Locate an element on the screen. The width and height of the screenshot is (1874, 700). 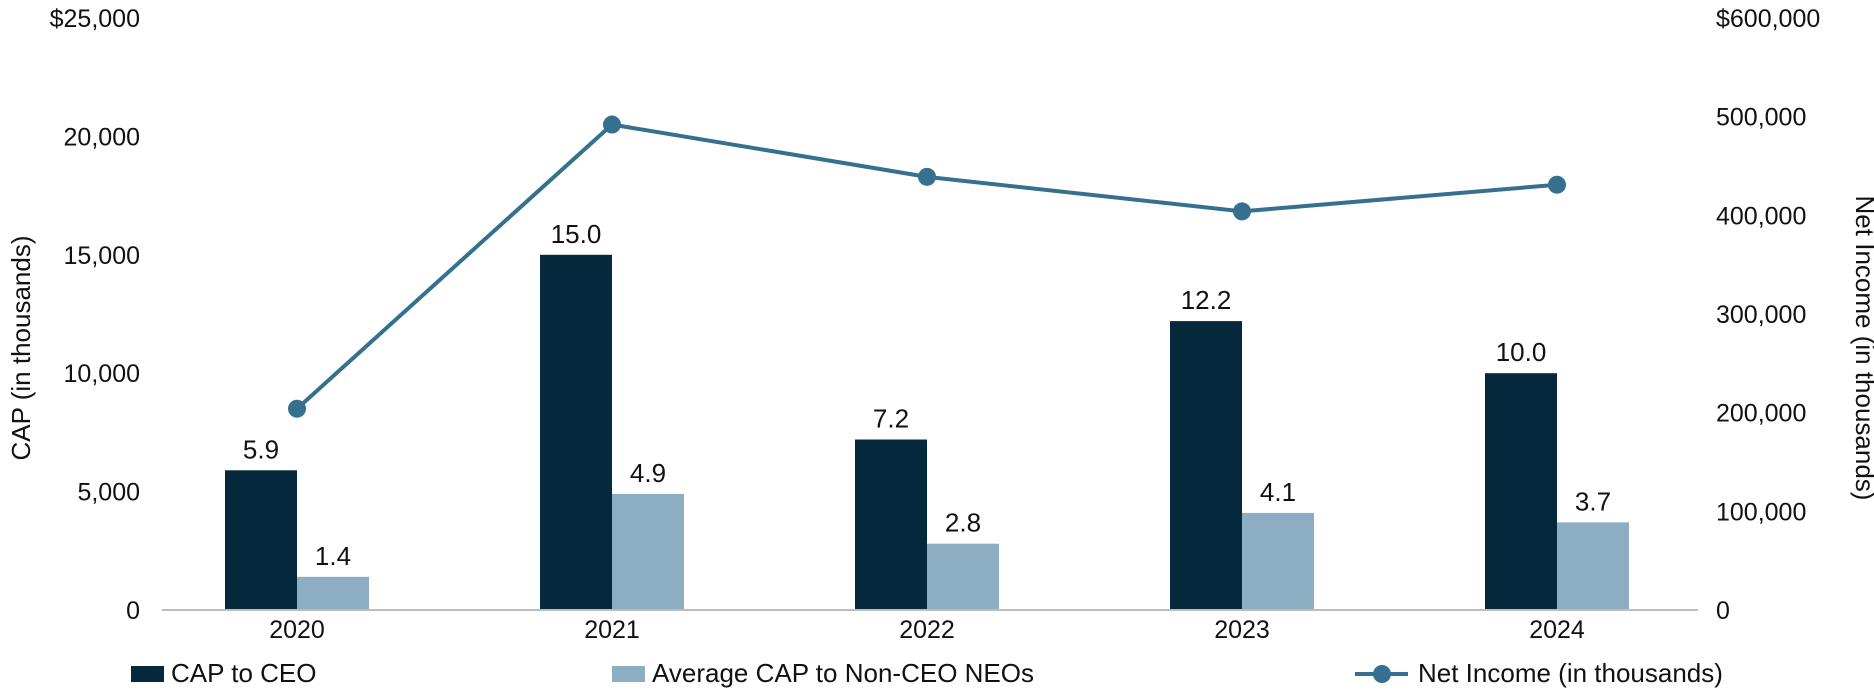
x-axis-tick-label: 2023 is located at coordinates (1242, 630).